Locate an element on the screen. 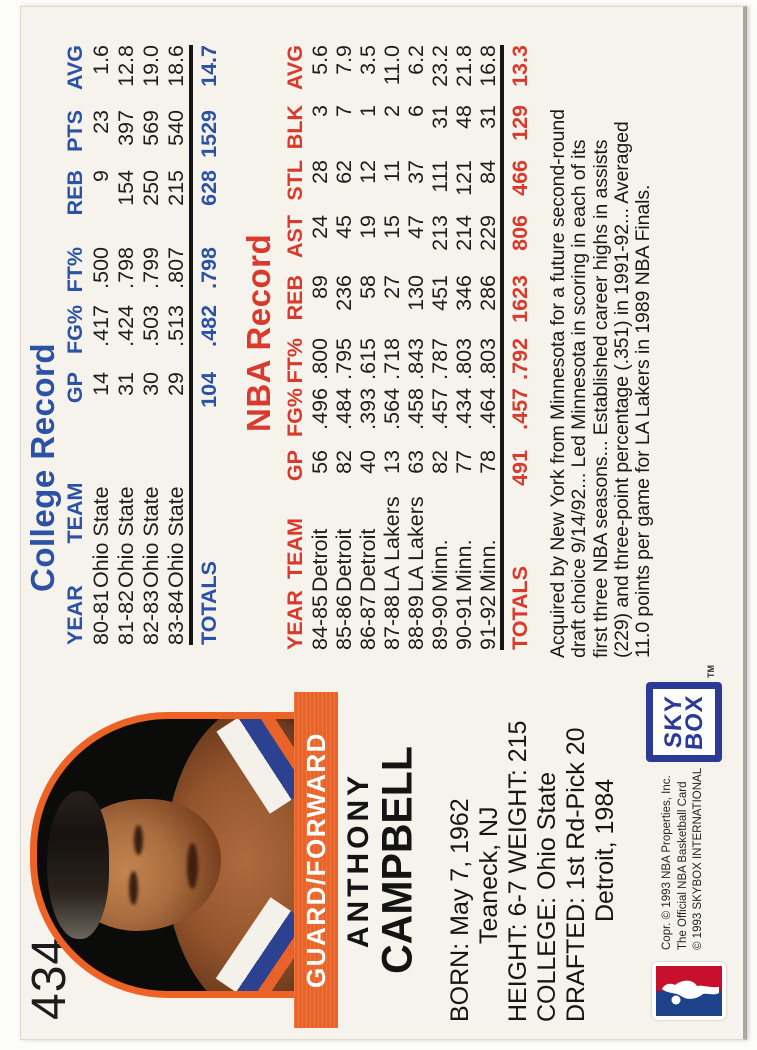 This screenshot has height=1050, width=757. player-photo is located at coordinates (166, 855).